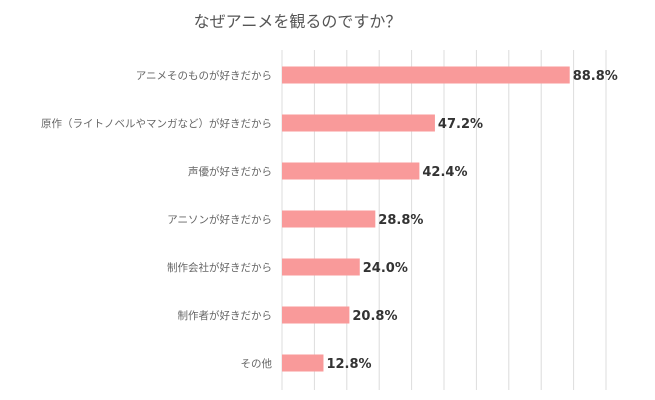 The height and width of the screenshot is (400, 655). I want to click on category-label: アニソンが好きだから, so click(219, 219).